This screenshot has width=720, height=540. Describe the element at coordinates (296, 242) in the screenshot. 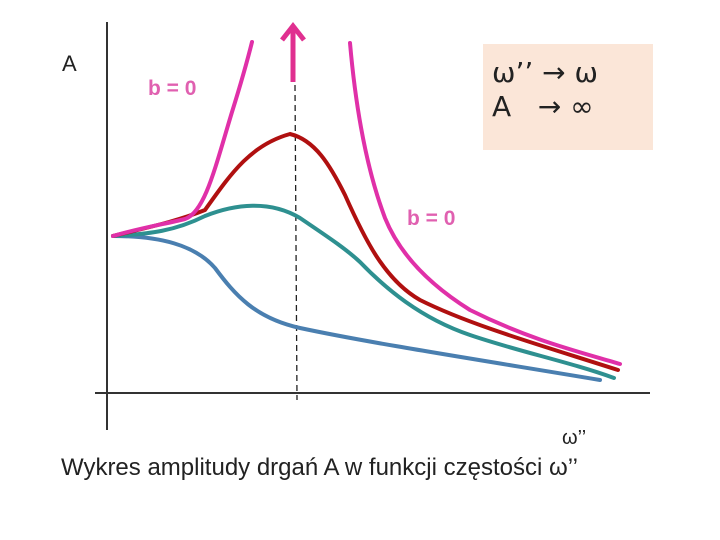

I see `resonance-dashed-line` at that location.